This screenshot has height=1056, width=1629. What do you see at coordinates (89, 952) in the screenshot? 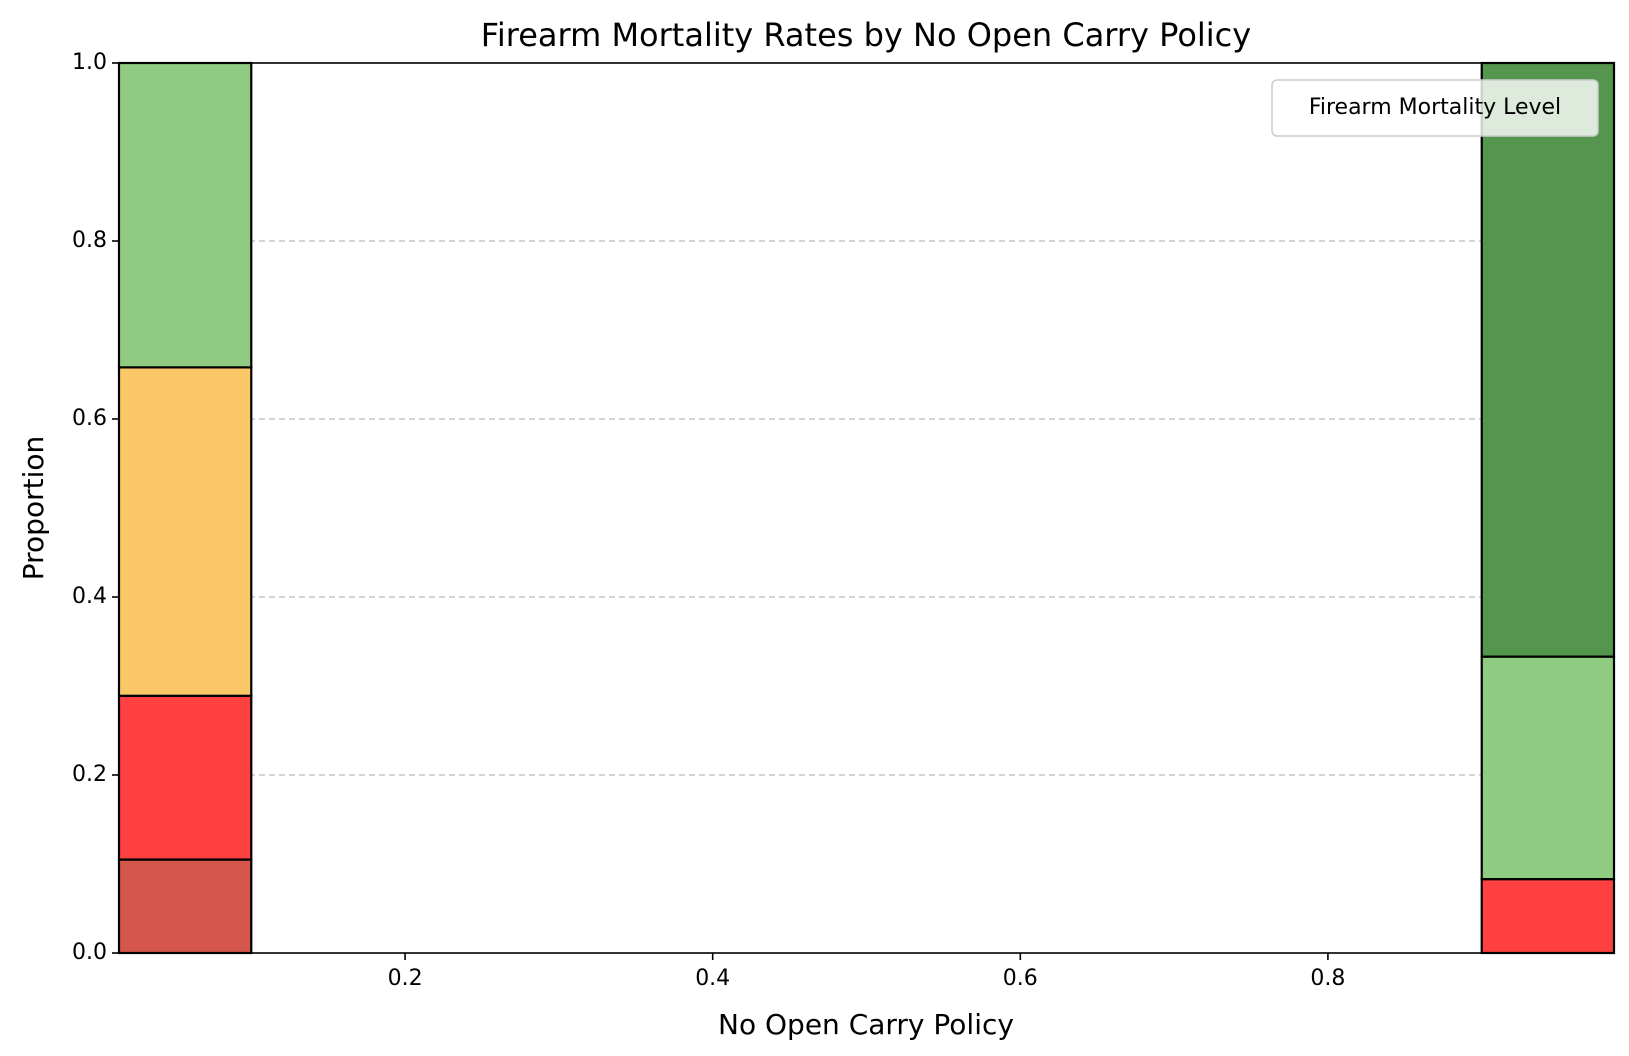
I see `y-tick-label: 0.0` at bounding box center [89, 952].